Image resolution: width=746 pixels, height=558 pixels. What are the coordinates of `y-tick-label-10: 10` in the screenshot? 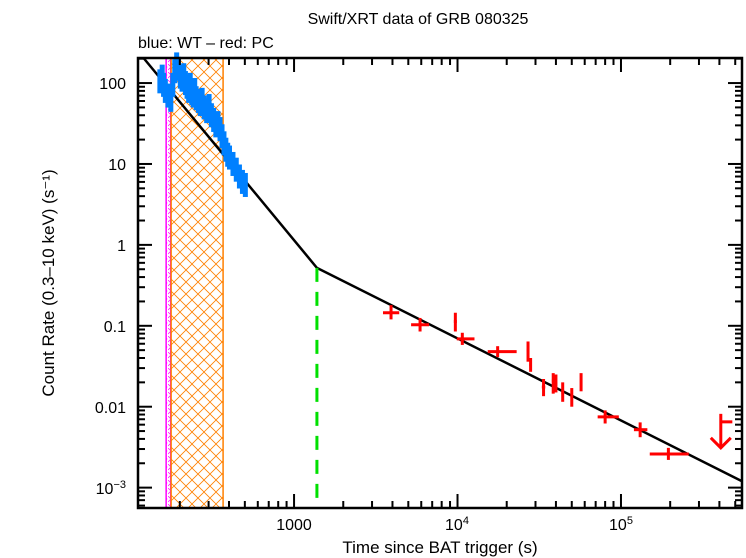 It's located at (117, 165).